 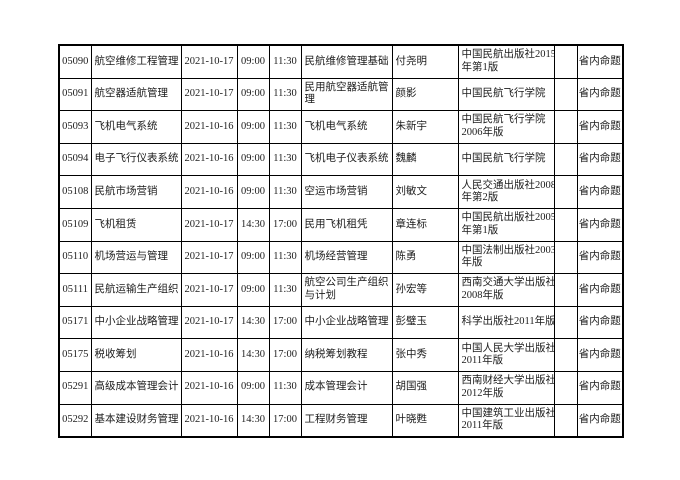 I want to click on textbook-name-cell: 工程财务管理, so click(x=346, y=420).